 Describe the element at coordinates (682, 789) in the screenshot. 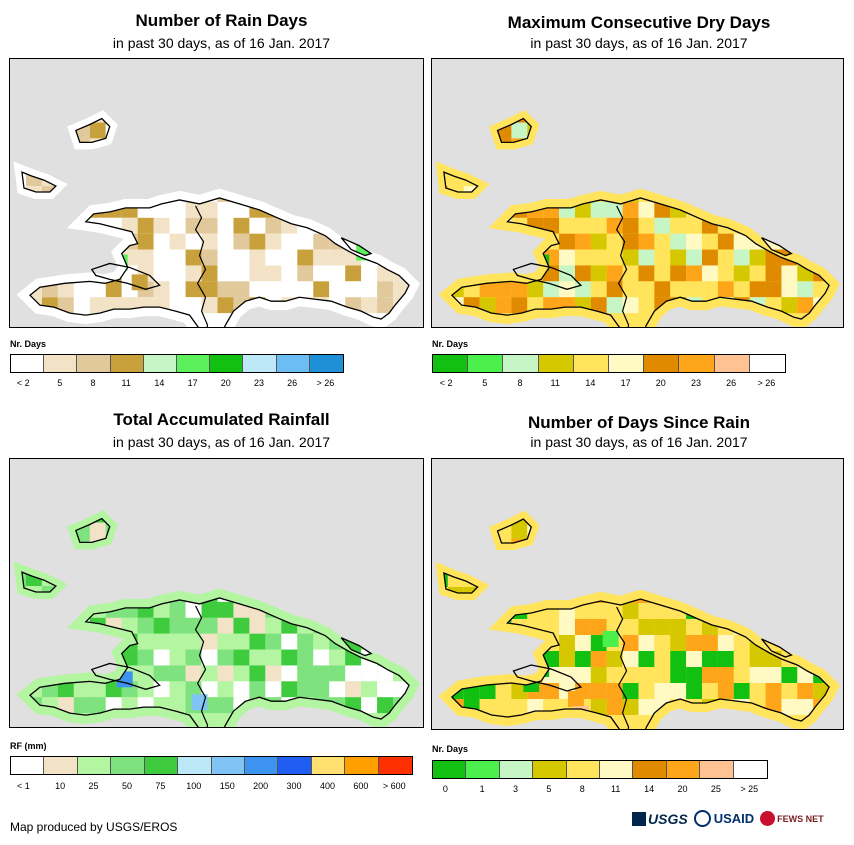

I see `legend-label: 20` at that location.